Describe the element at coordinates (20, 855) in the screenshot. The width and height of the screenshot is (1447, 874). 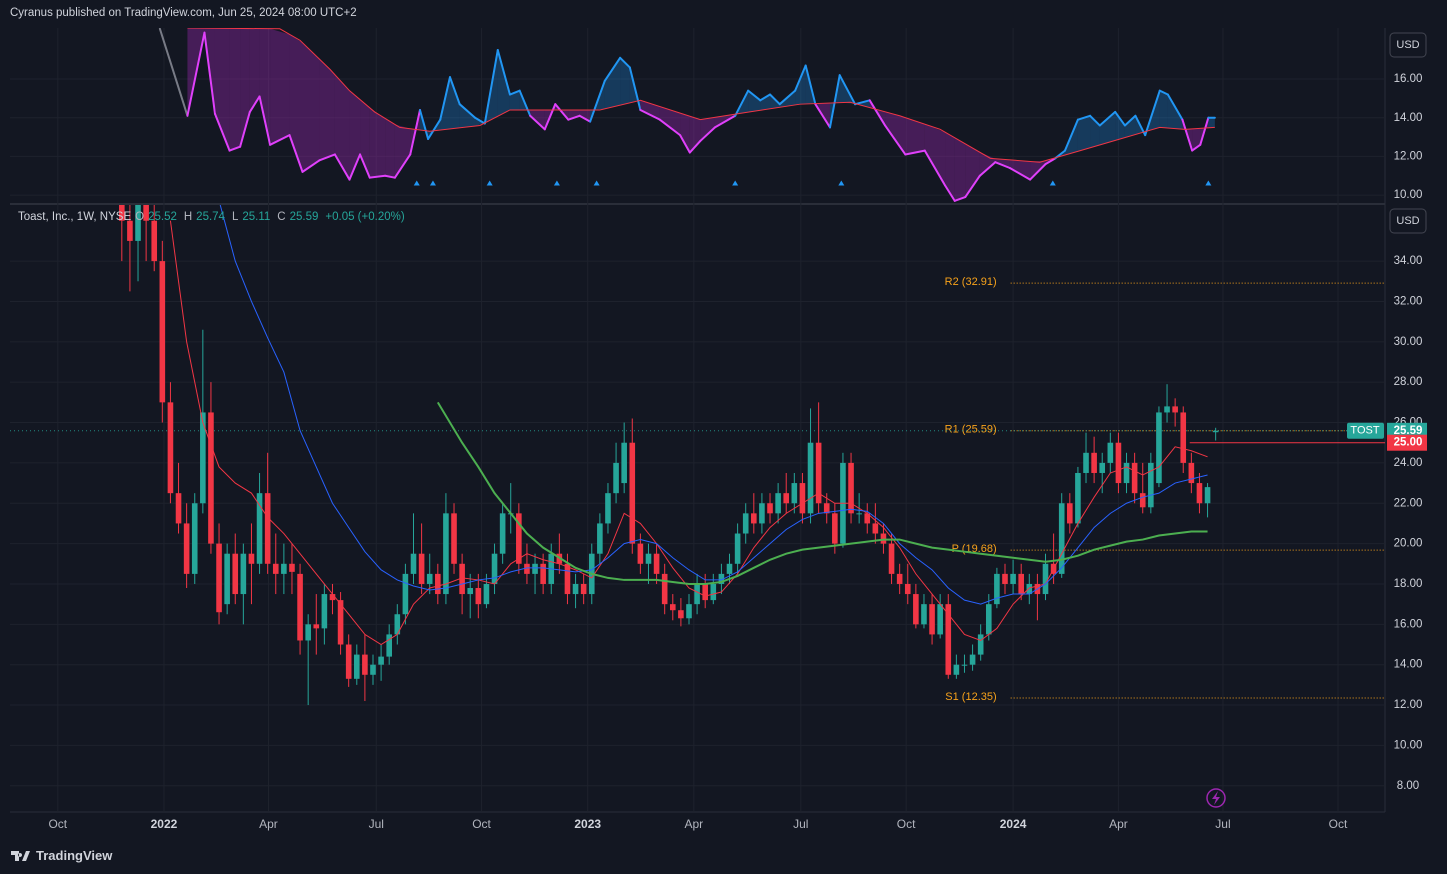
I see `brand-logo` at that location.